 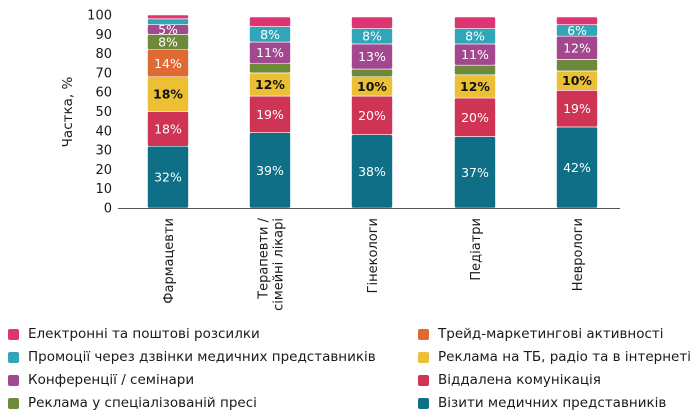 What do you see at coordinates (103, 189) in the screenshot?
I see `y-tick-label: 10` at bounding box center [103, 189].